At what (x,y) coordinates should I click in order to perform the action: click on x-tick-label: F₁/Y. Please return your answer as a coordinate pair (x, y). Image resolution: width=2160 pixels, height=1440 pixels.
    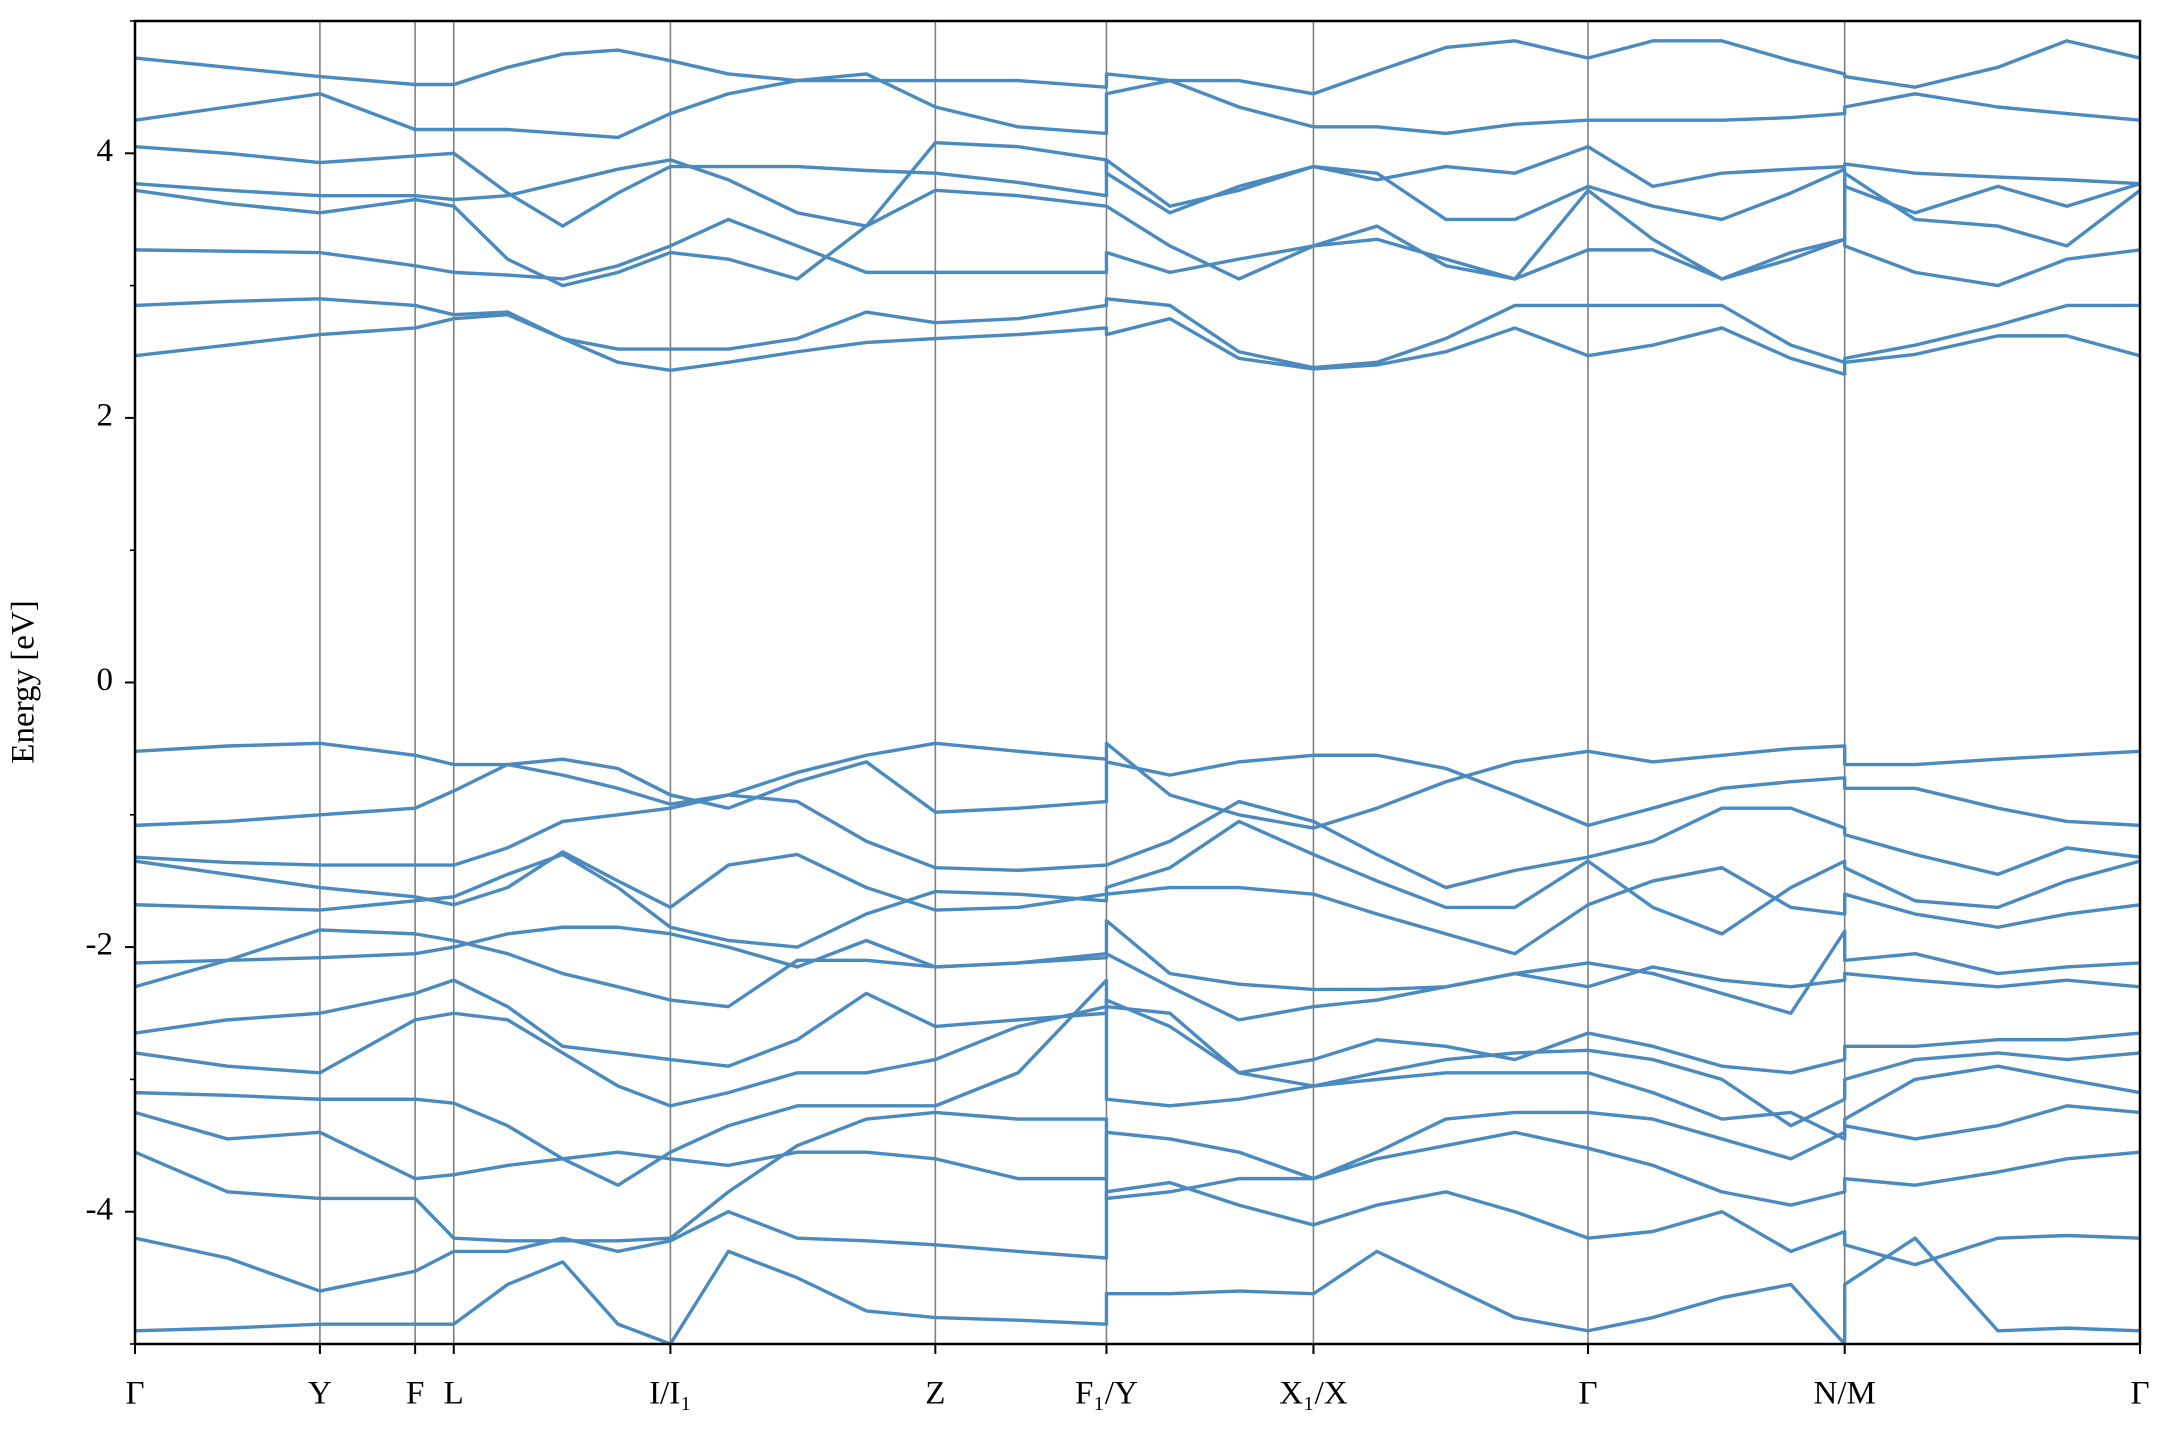
    Looking at the image, I should click on (1106, 1394).